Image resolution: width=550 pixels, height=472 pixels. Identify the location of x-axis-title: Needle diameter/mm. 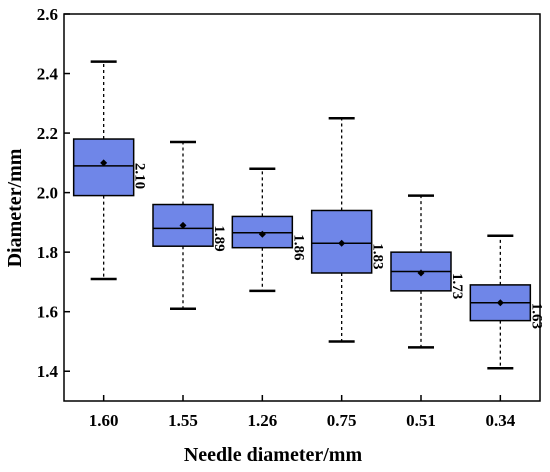
(273, 455).